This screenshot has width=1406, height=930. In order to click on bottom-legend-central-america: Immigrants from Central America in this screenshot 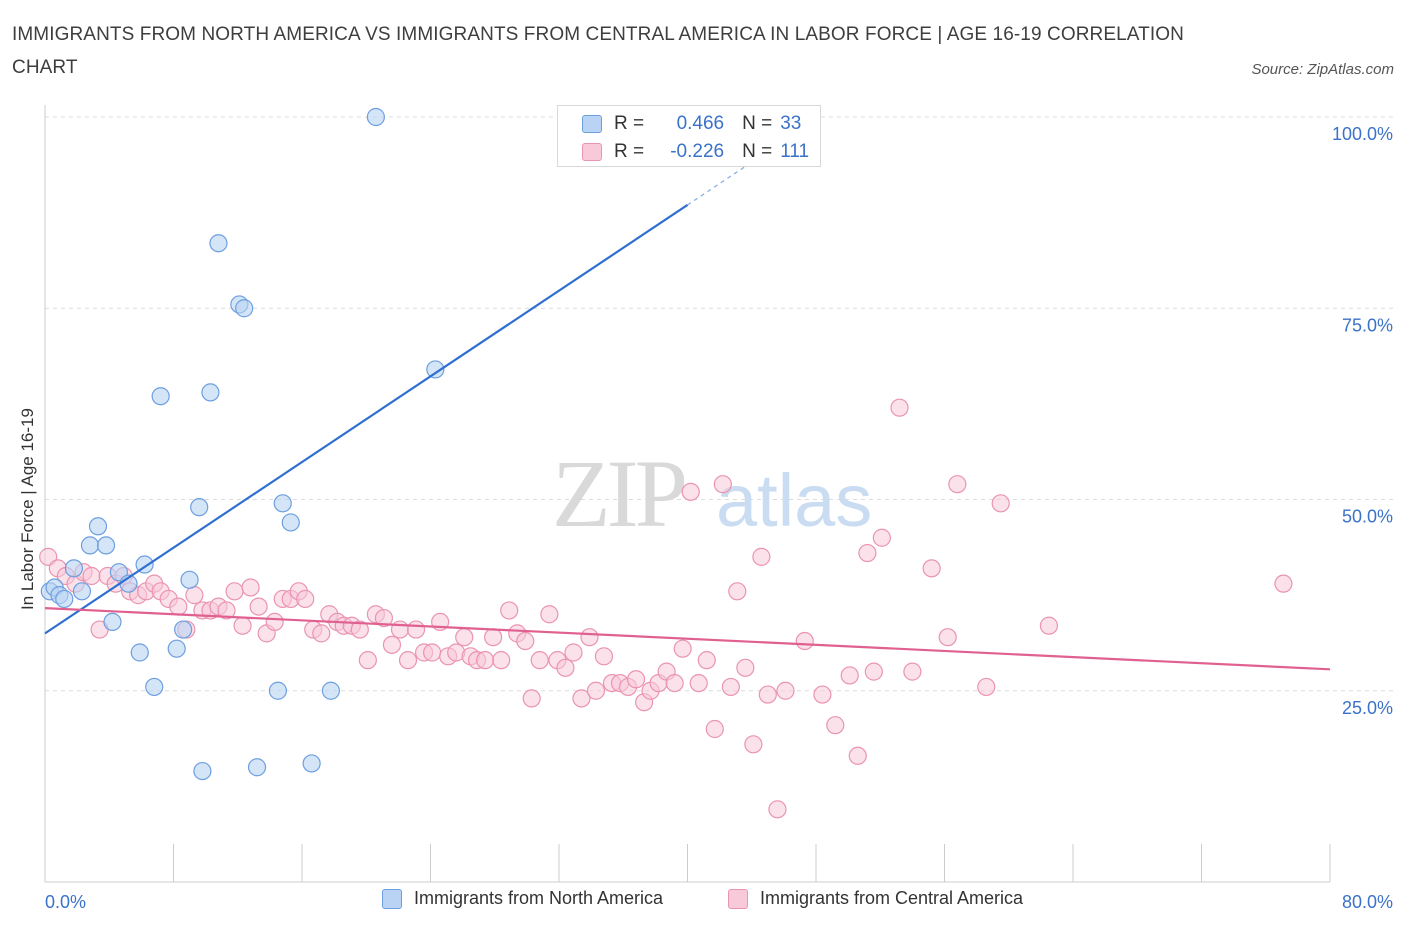, I will do `click(875, 898)`.